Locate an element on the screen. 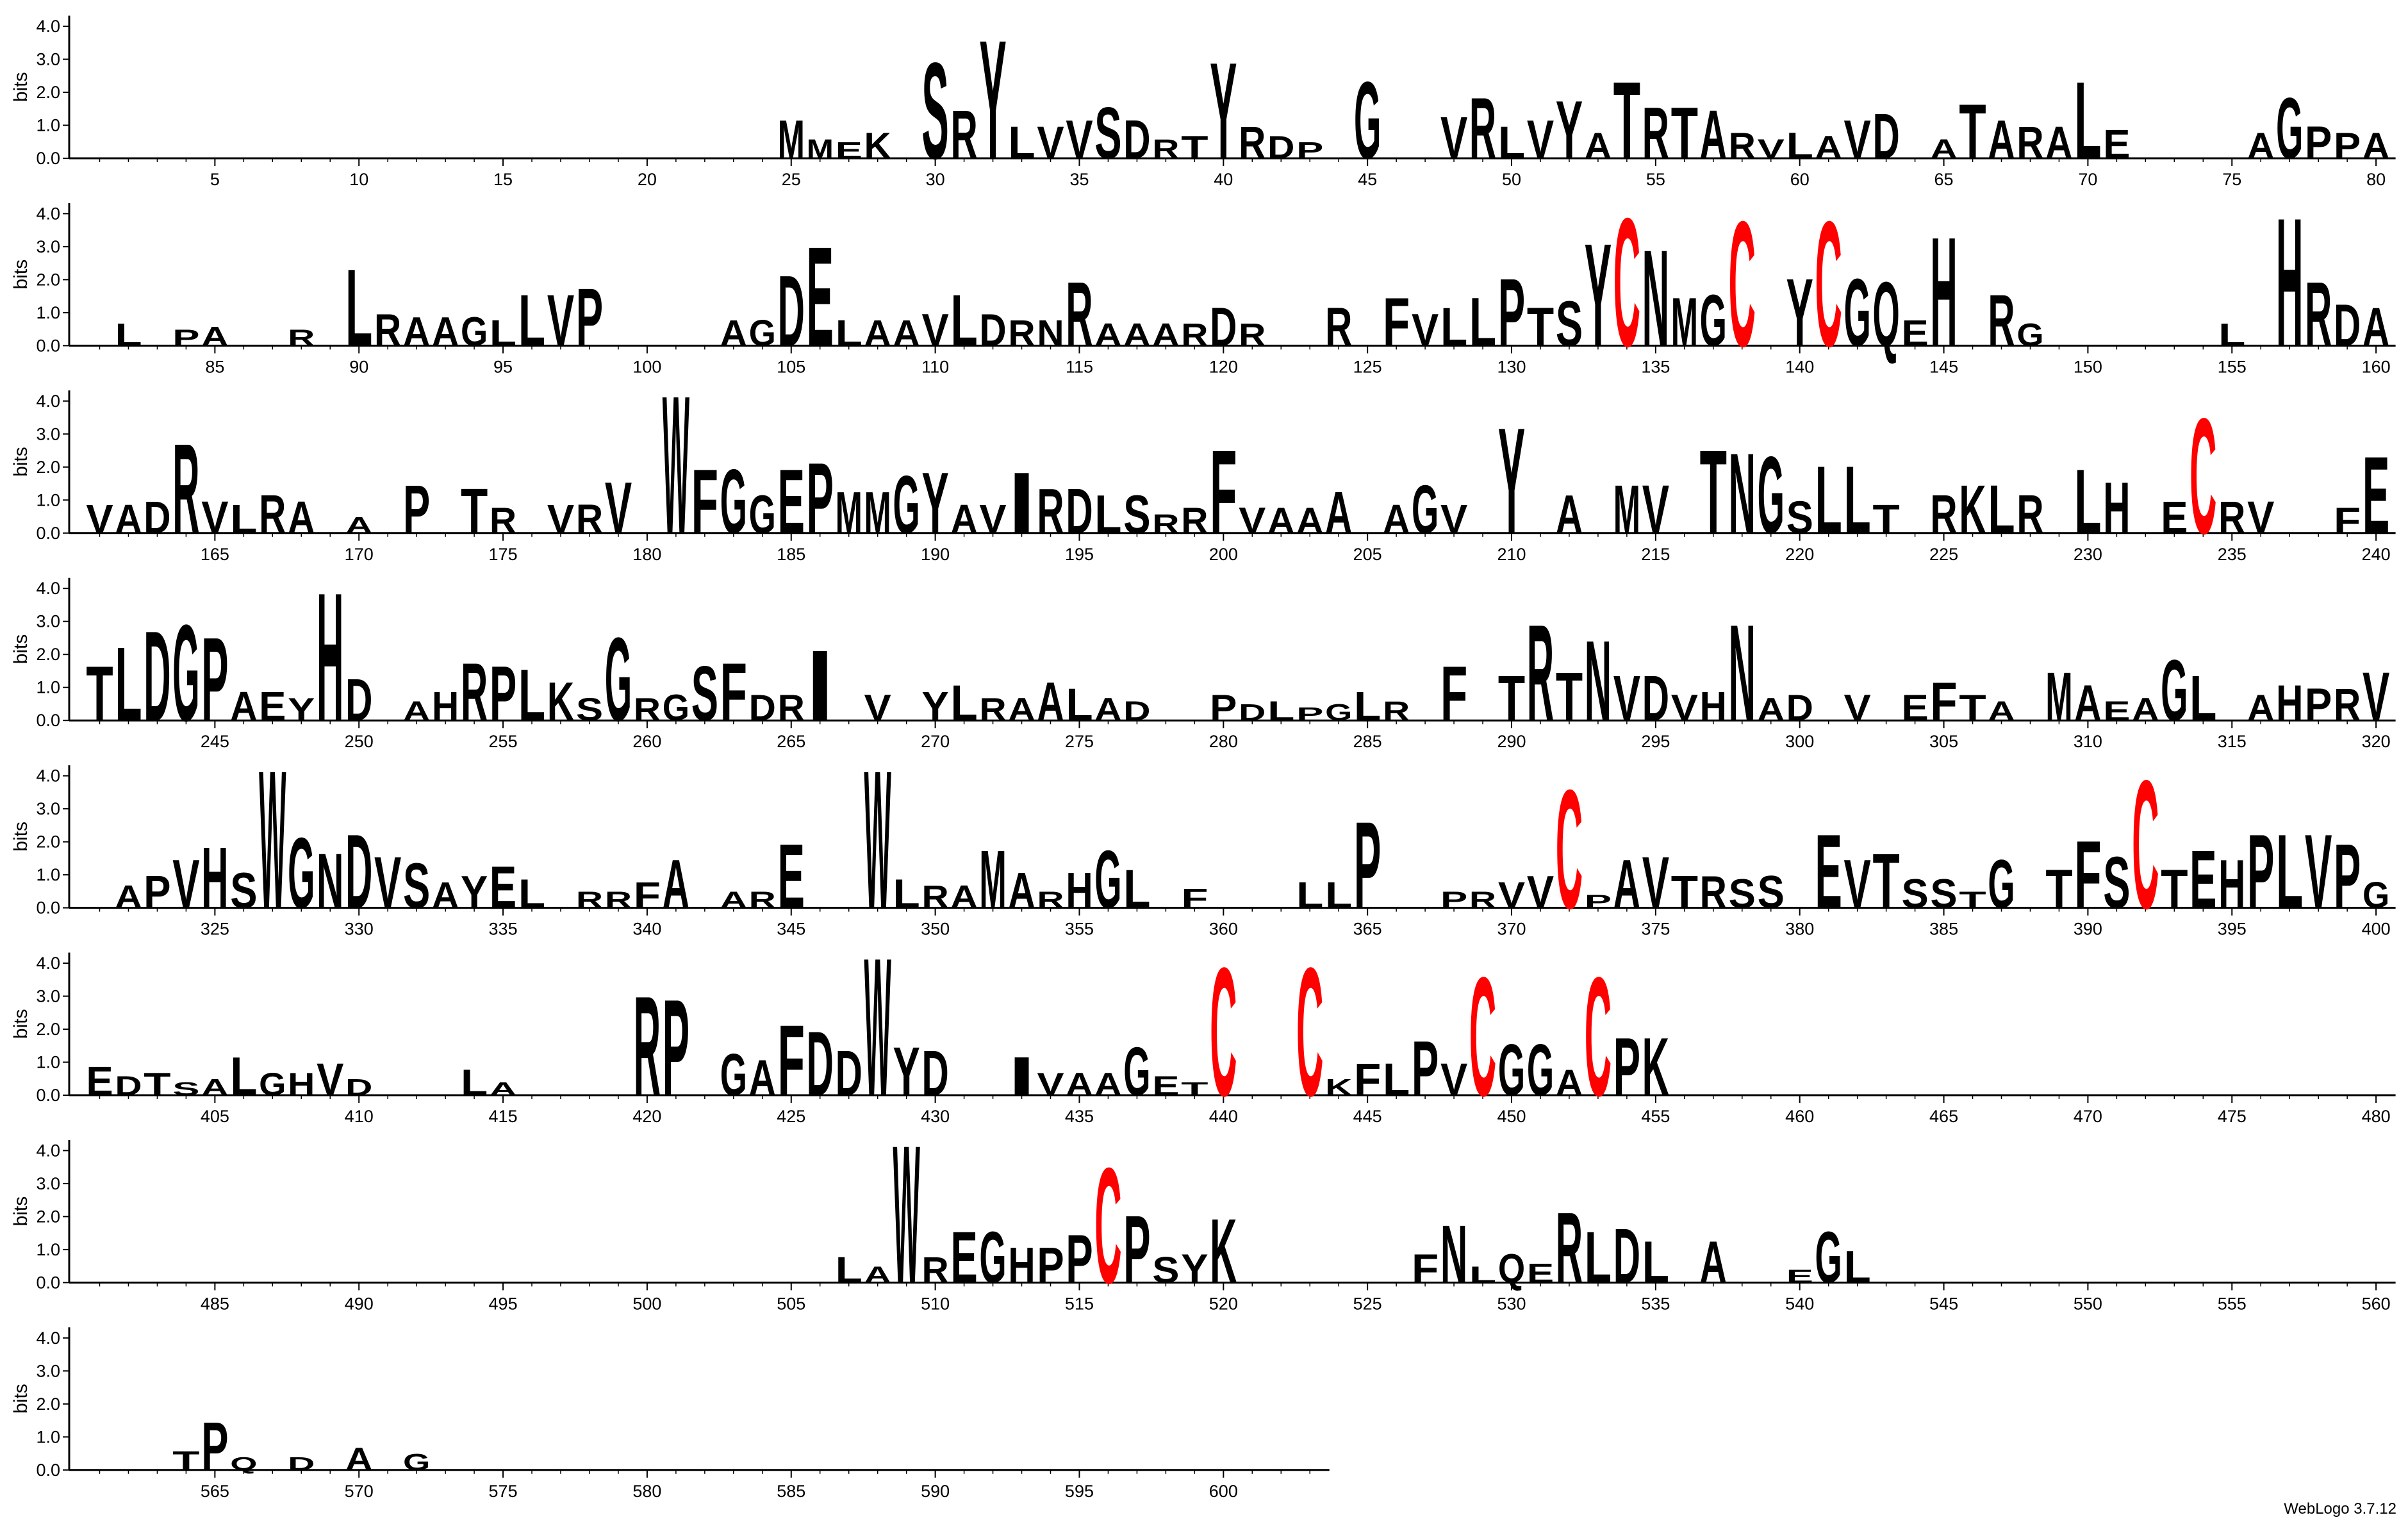 The height and width of the screenshot is (1522, 2408). x-tick-label: 550 is located at coordinates (2088, 1303).